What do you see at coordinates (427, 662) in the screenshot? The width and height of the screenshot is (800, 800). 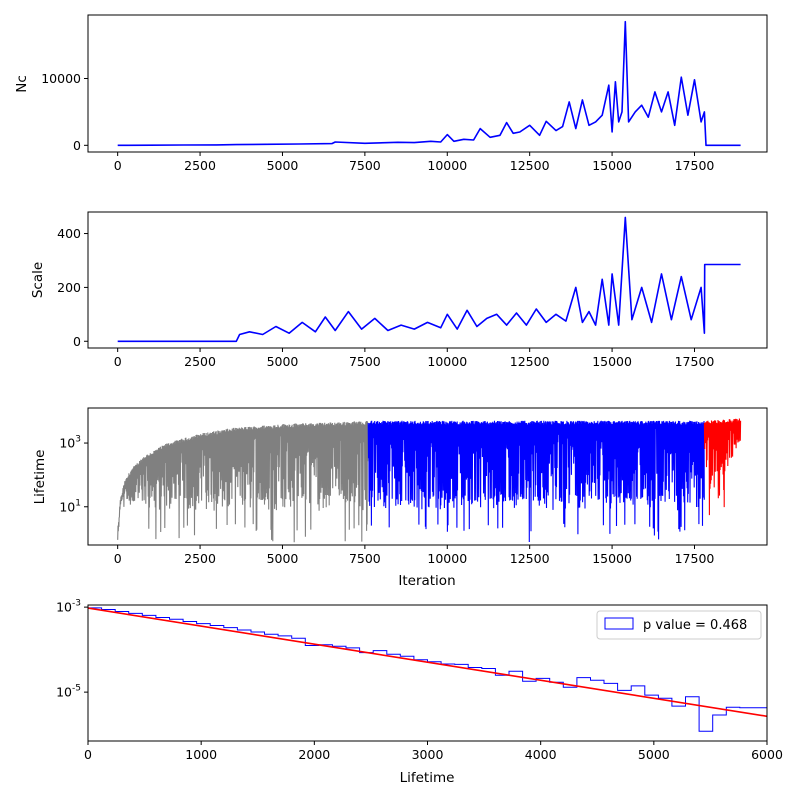 I see `exponential-fit-line` at bounding box center [427, 662].